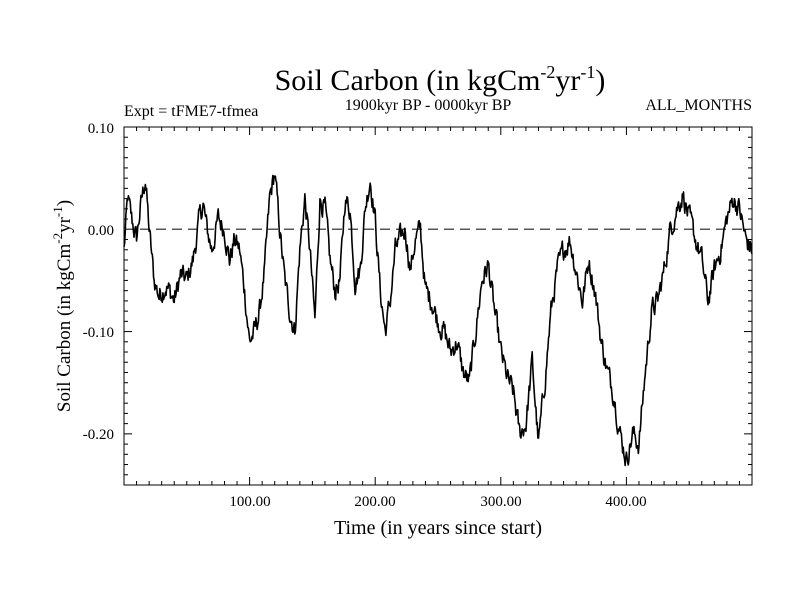  I want to click on x-tick-label: 100.00, so click(249, 502).